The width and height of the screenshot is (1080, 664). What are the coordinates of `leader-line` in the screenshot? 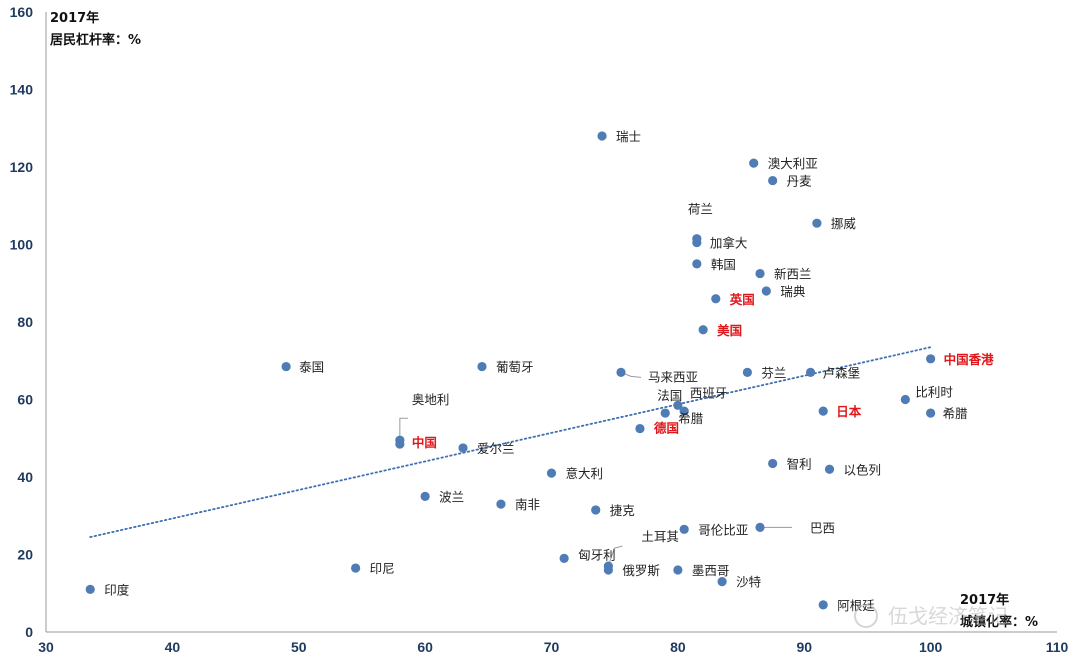 It's located at (615, 556).